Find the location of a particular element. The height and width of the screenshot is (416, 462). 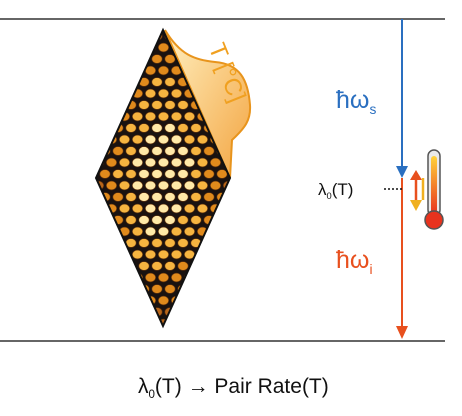

thermometer-icon is located at coordinates (434, 189).